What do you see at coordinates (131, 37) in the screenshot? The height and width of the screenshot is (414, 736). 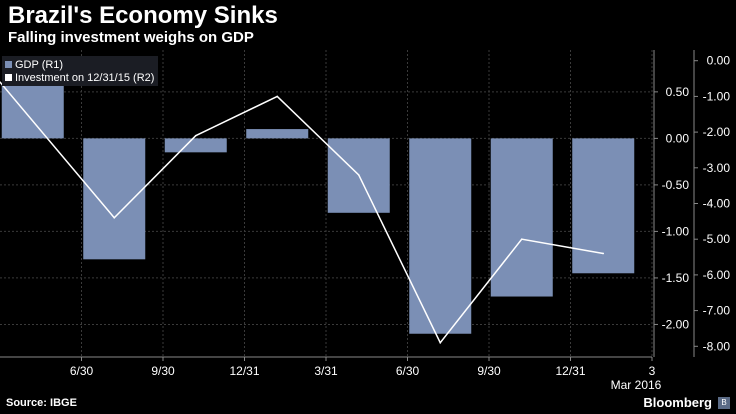 I see `chart-subtitle: Falling investment weighs on GDP` at bounding box center [131, 37].